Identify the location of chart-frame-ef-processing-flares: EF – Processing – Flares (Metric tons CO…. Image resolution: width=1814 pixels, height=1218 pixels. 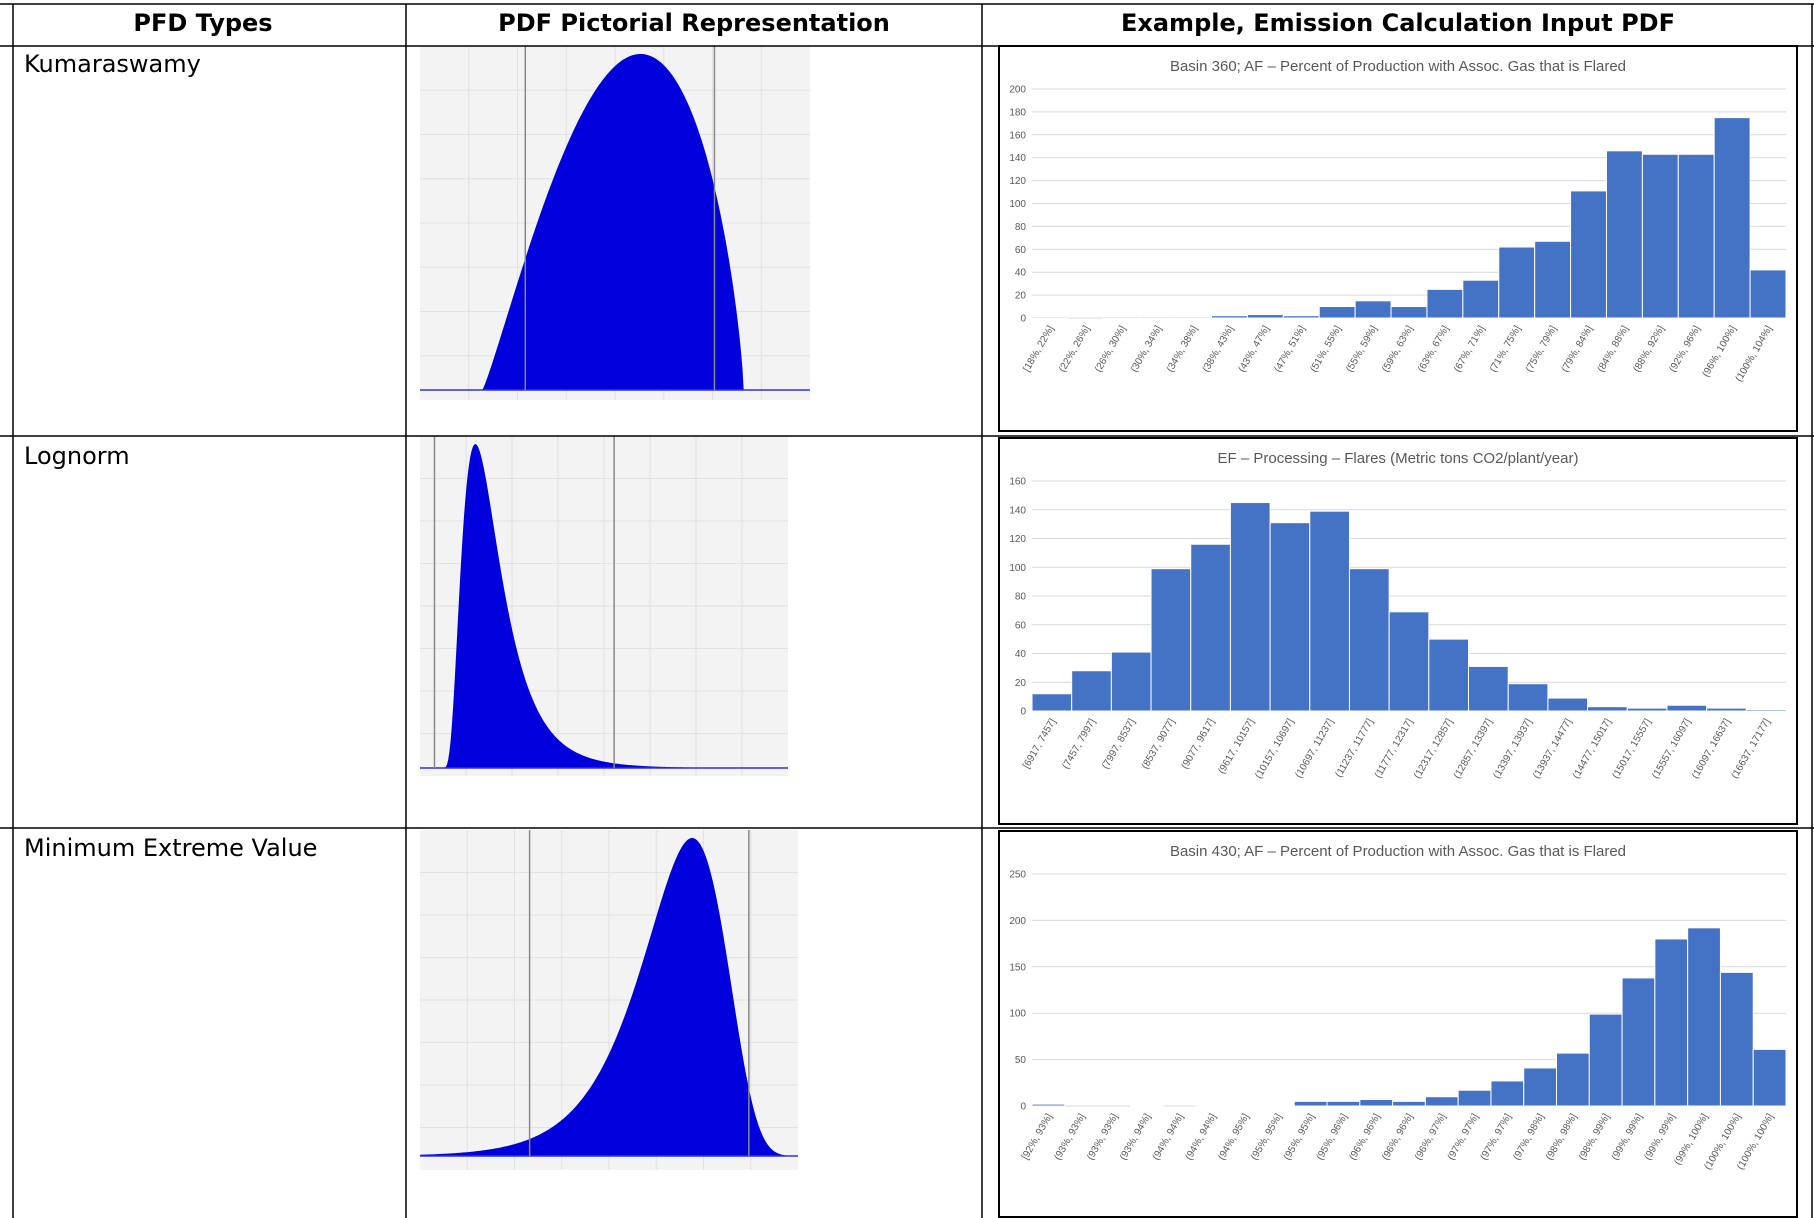
(1398, 631).